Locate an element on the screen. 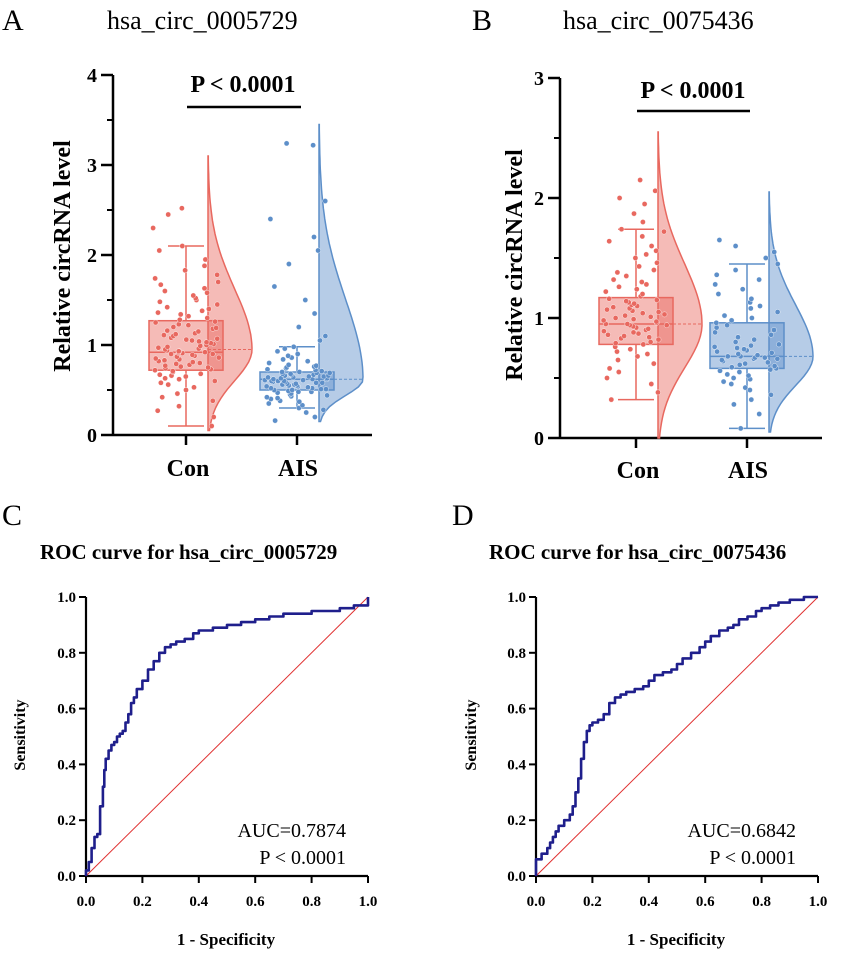 This screenshot has width=865, height=953. y-tick-label: 1.0 is located at coordinates (516, 598).